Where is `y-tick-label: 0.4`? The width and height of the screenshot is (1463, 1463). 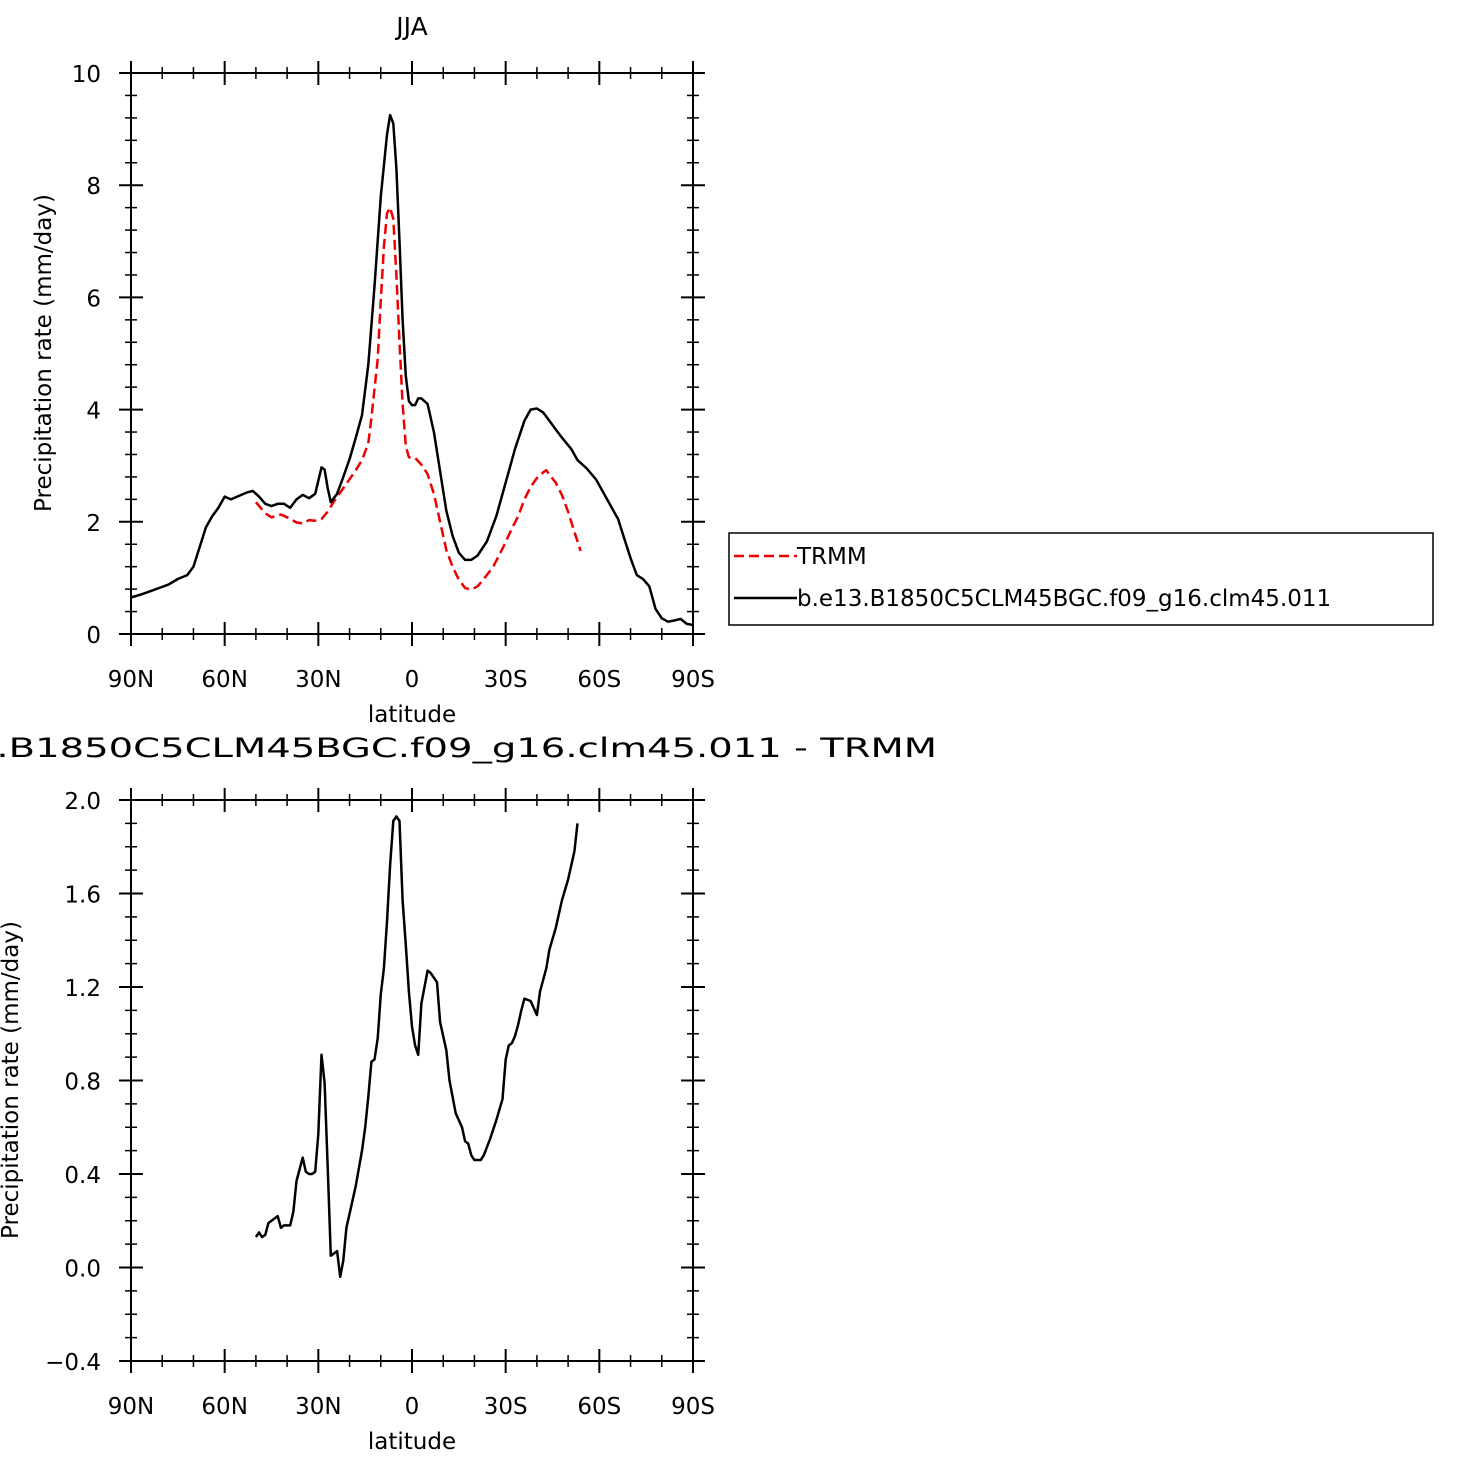
y-tick-label: 0.4 is located at coordinates (82, 1176).